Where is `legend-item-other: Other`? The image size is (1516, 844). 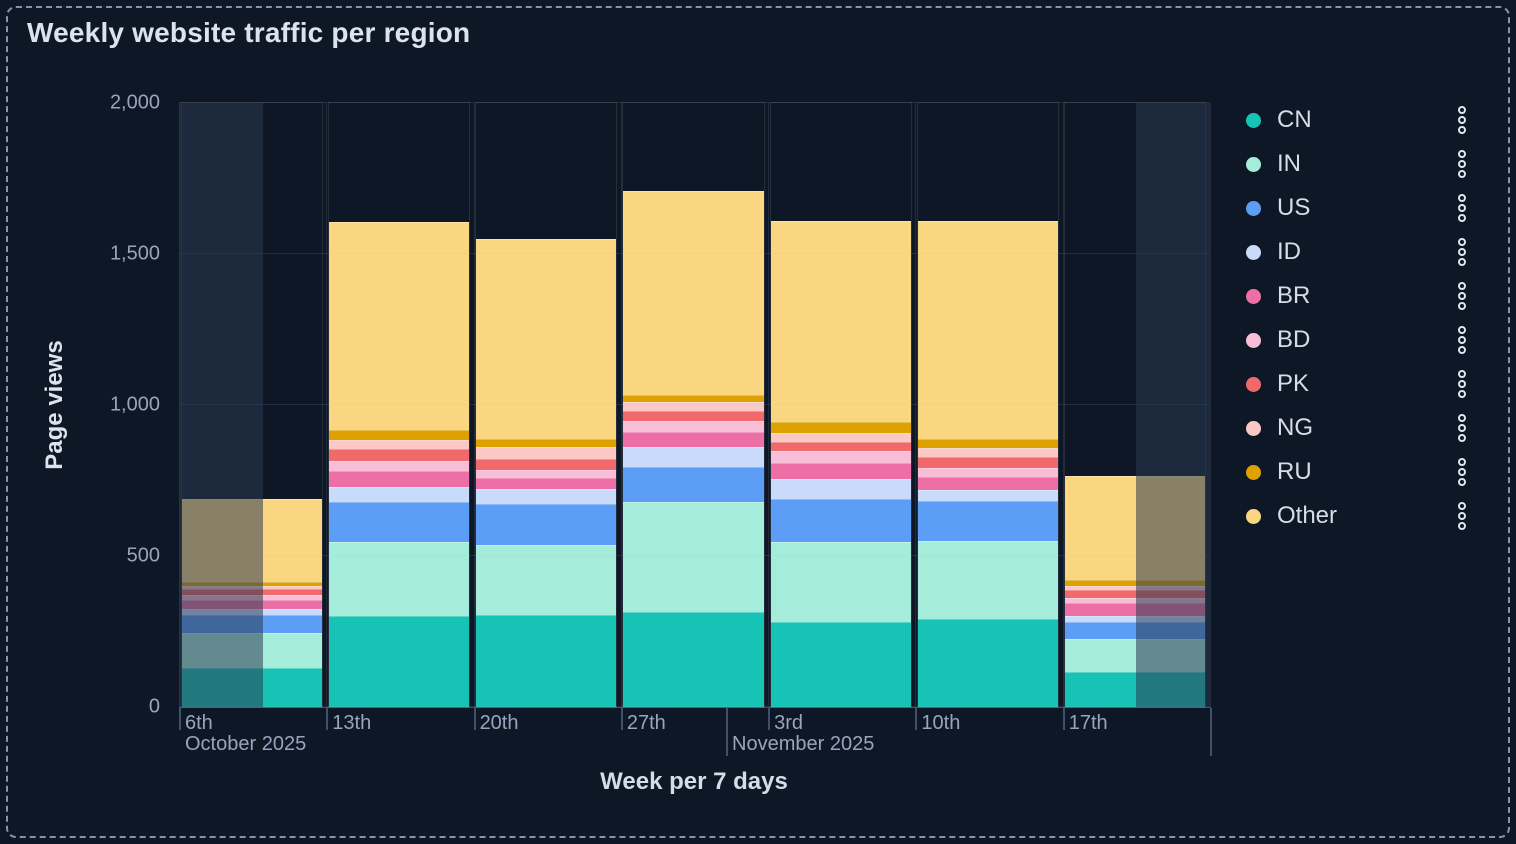
legend-item-other: Other is located at coordinates (1357, 516).